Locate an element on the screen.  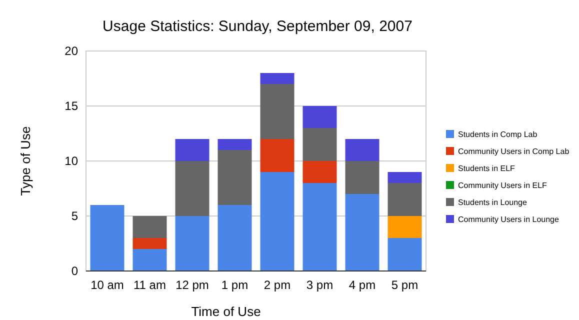
y-tick-label: 15 is located at coordinates (71, 106).